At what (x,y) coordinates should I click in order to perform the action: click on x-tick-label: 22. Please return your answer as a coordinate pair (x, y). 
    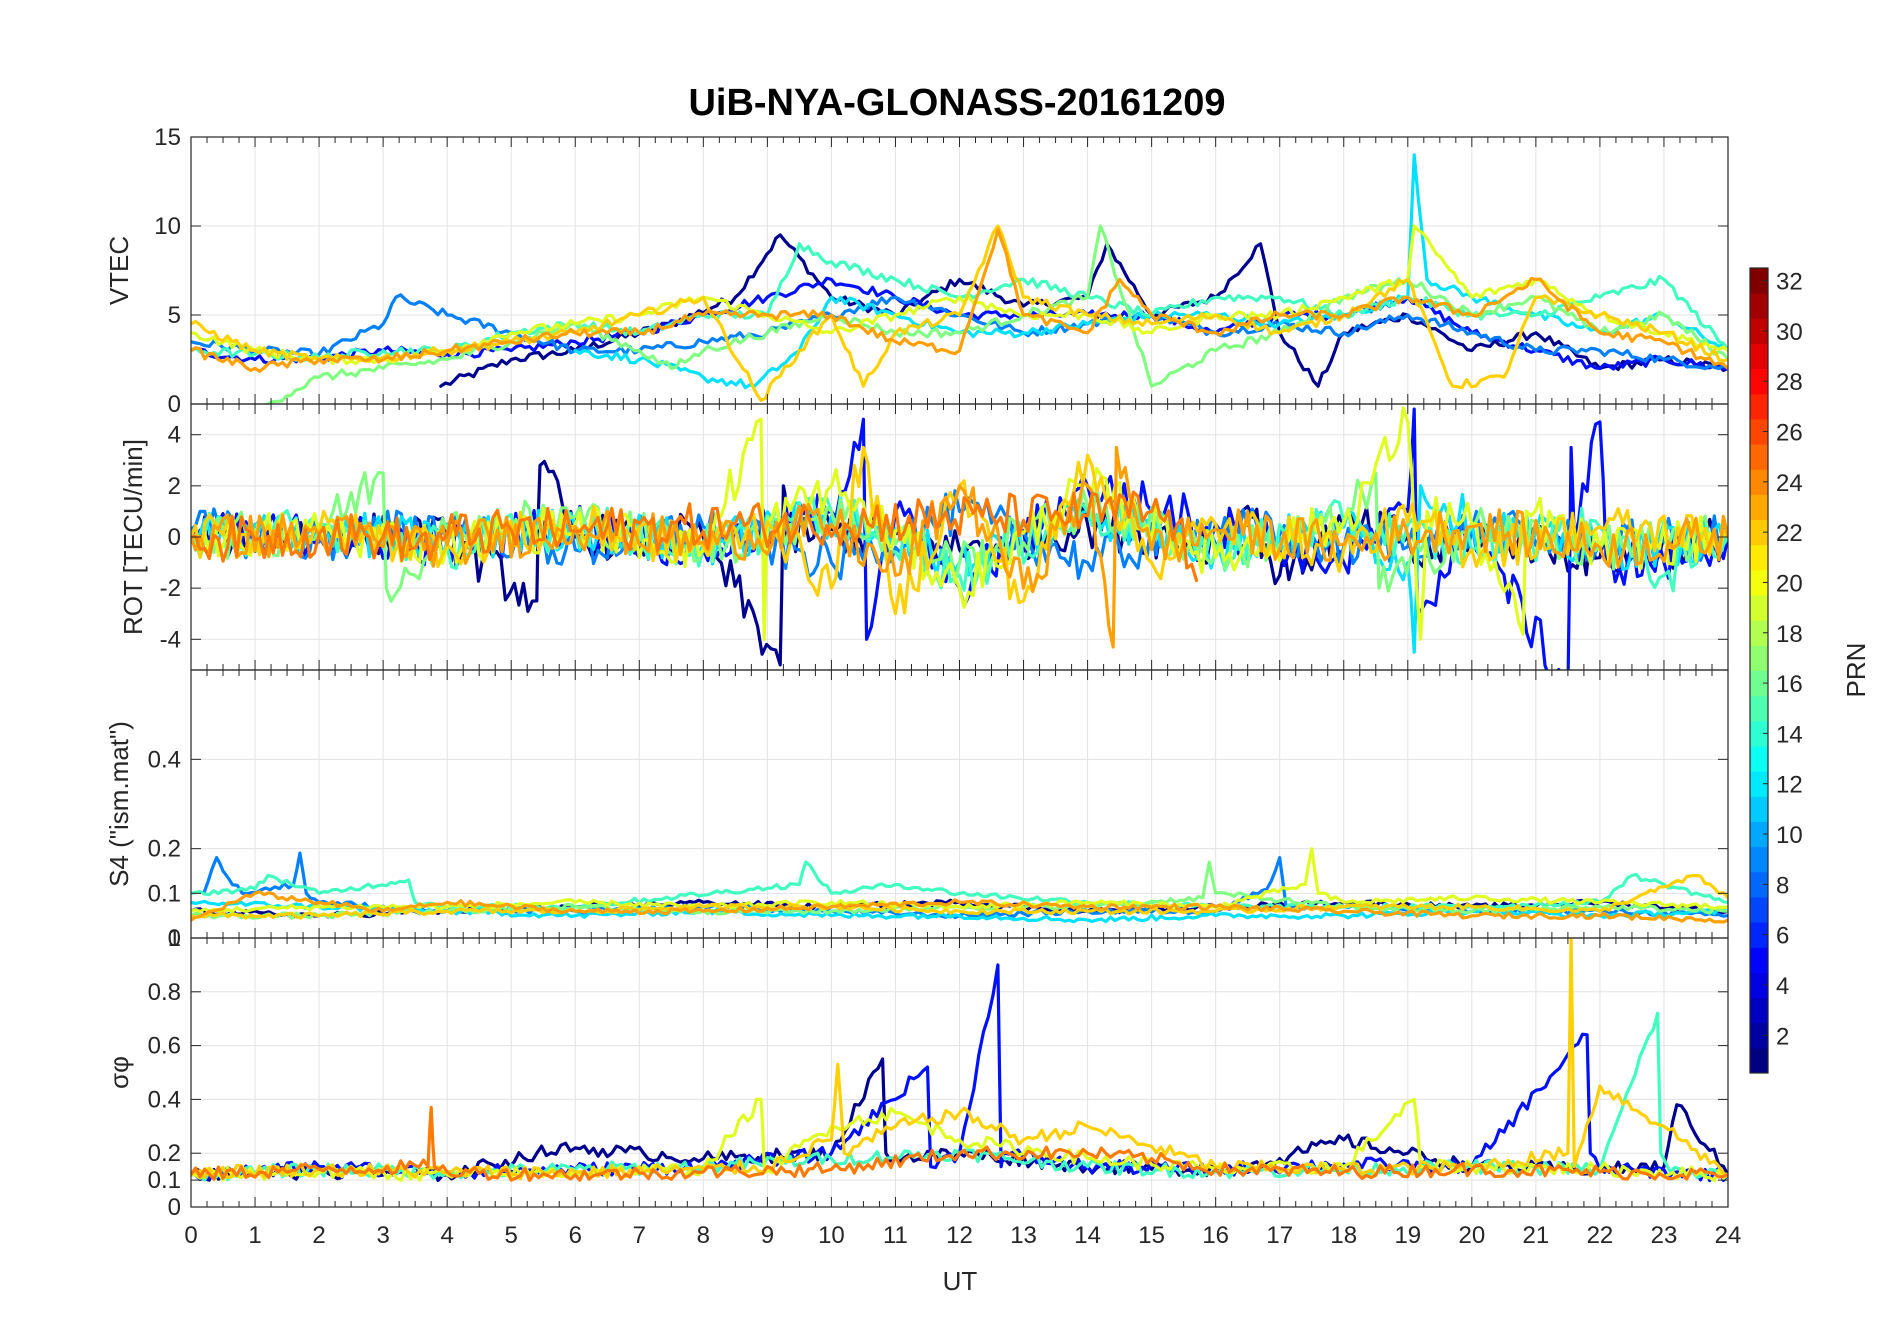
    Looking at the image, I should click on (1600, 1235).